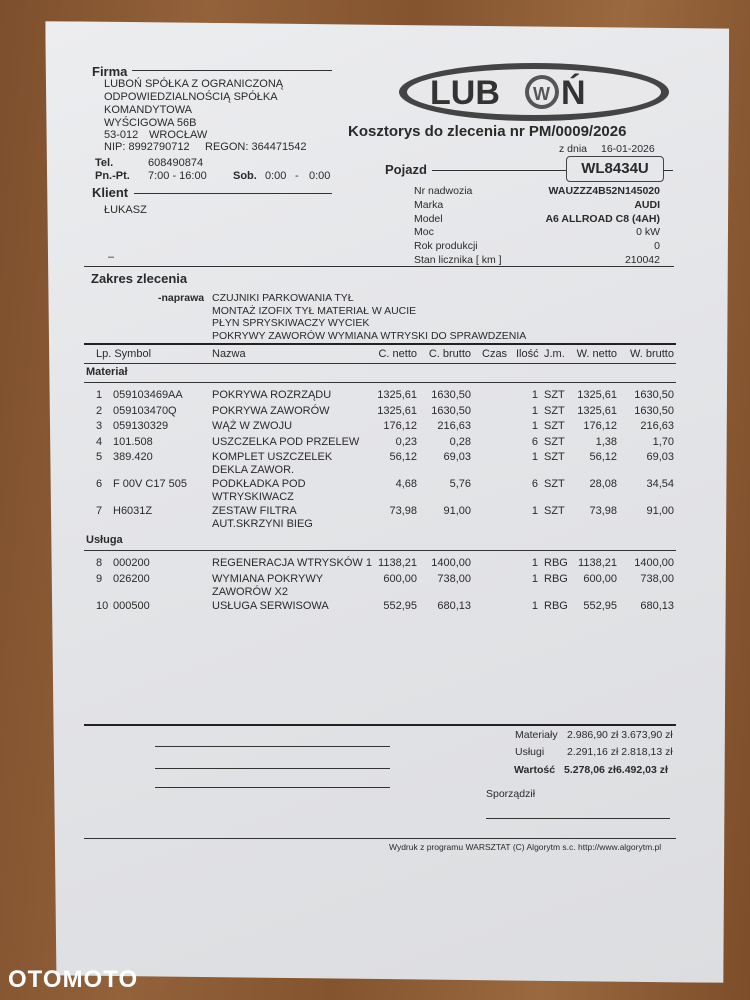 Image resolution: width=750 pixels, height=1000 pixels. I want to click on vehicle-field: Model A6 ALLROAD C8 (4AH), so click(537, 220).